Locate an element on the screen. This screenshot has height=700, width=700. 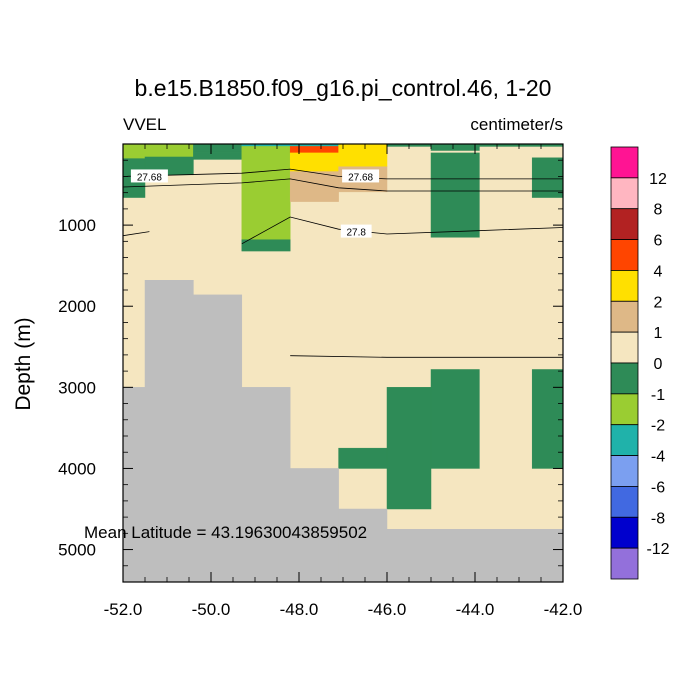
colorbar-label: 6 is located at coordinates (658, 241).